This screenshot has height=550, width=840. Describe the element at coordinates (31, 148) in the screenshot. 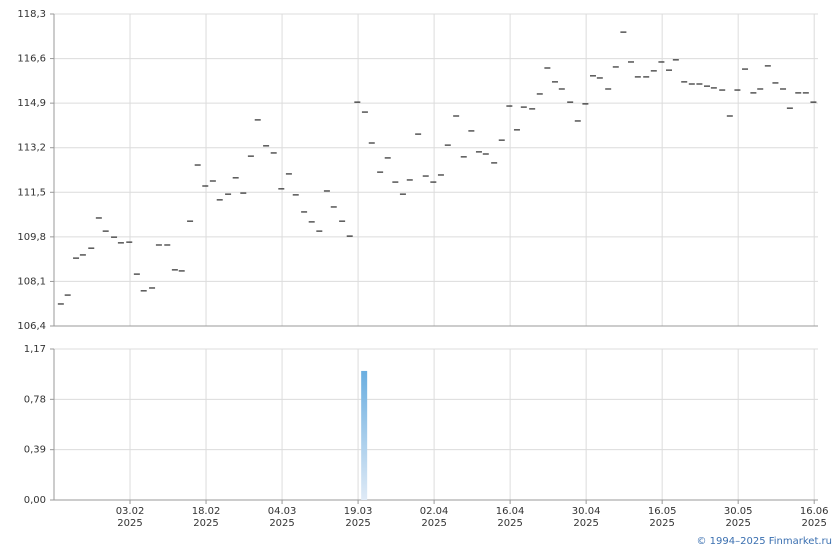

I see `y-tick-label: 113,2` at that location.